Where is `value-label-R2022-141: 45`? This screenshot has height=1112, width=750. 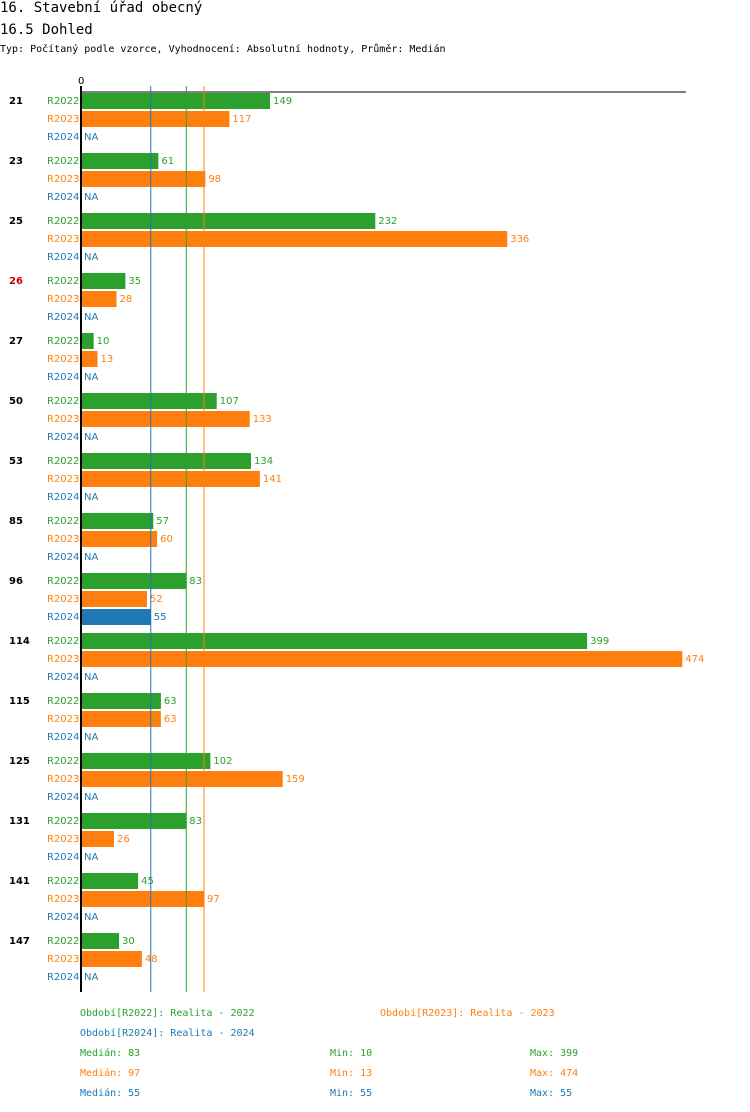 value-label-R2022-141: 45 is located at coordinates (147, 881).